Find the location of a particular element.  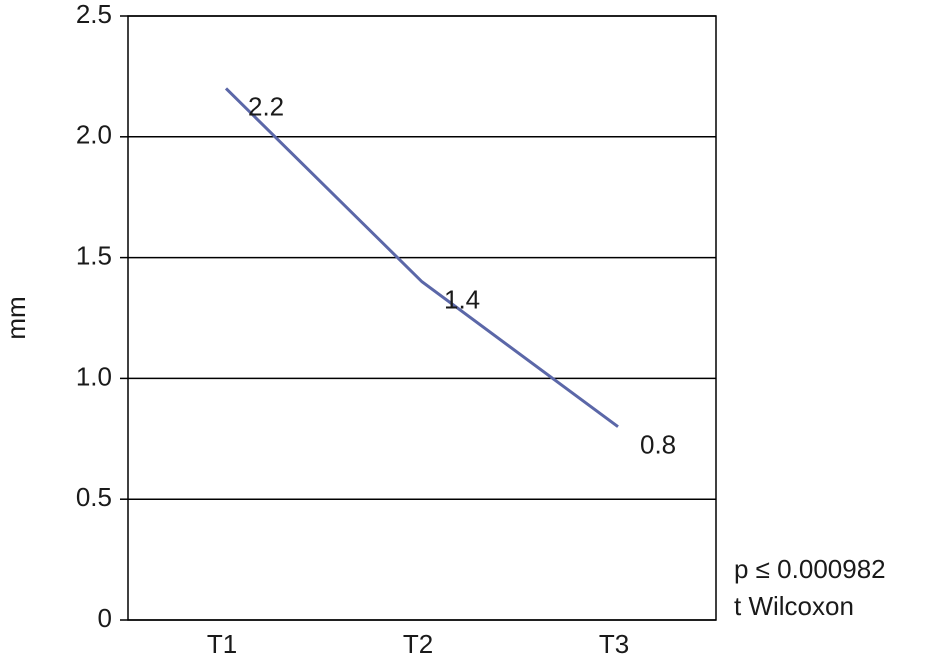

x-tick-label: T2 is located at coordinates (418, 644).